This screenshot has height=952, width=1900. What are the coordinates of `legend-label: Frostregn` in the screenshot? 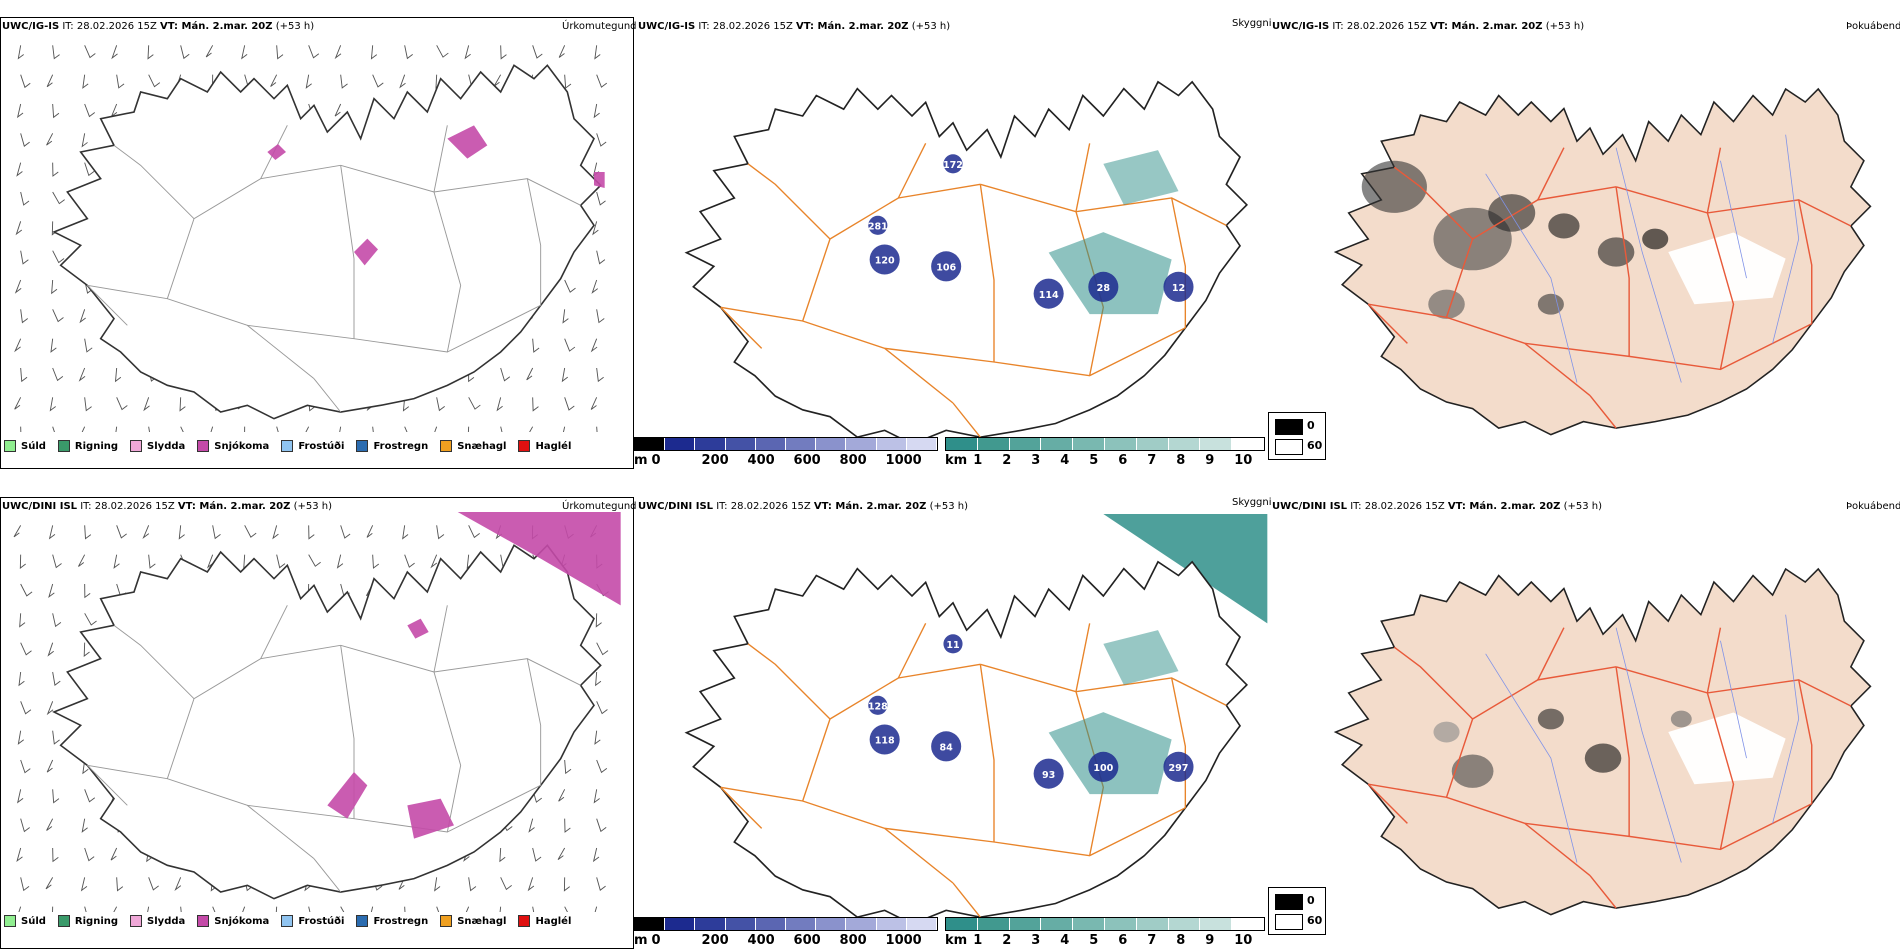 It's located at (401, 446).